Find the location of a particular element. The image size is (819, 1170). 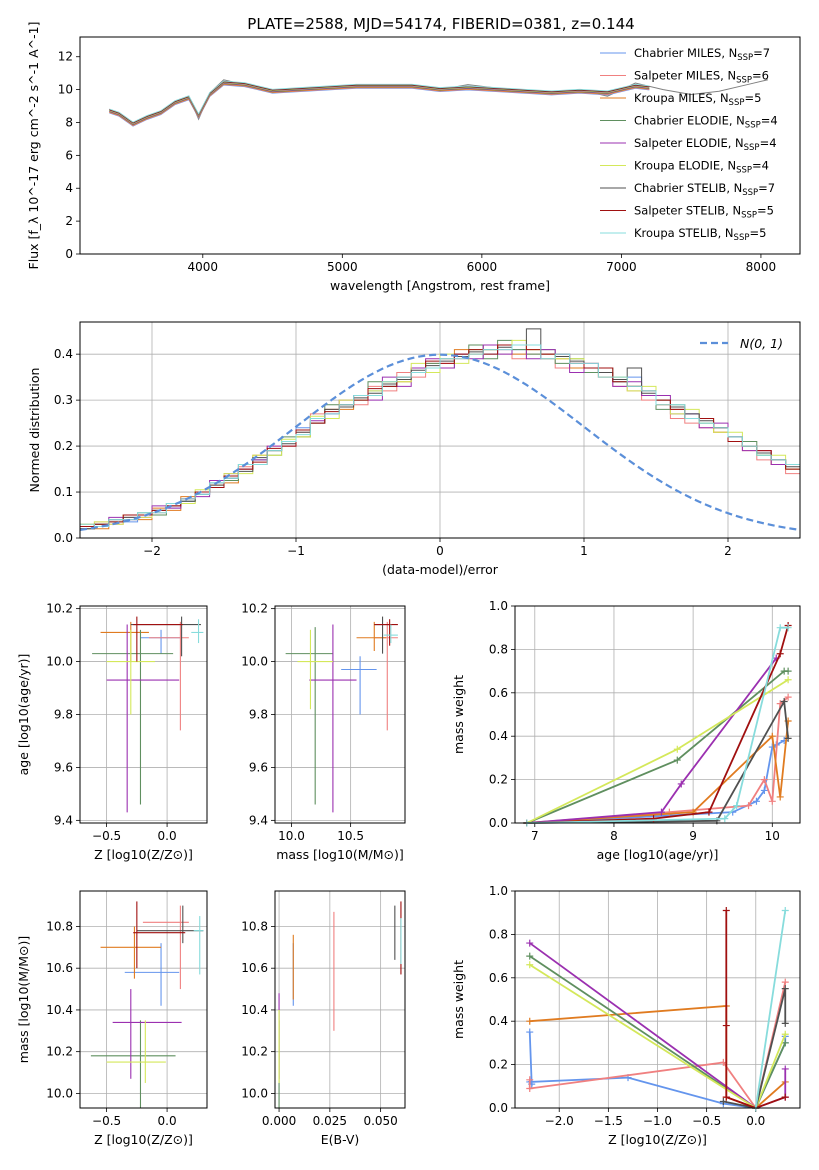

y-tick-label: 12 is located at coordinates (65, 57).